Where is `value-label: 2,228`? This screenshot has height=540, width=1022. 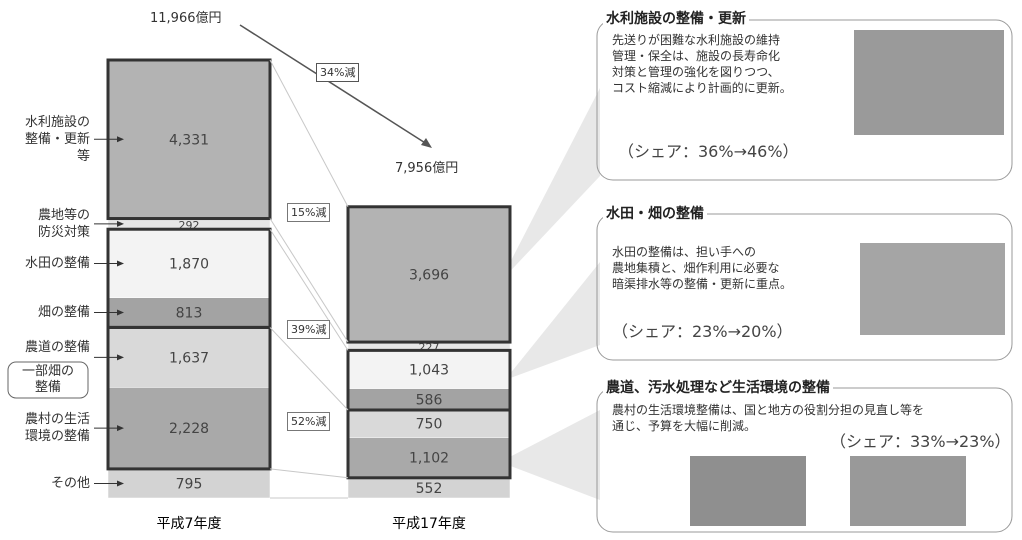
value-label: 2,228 is located at coordinates (189, 429).